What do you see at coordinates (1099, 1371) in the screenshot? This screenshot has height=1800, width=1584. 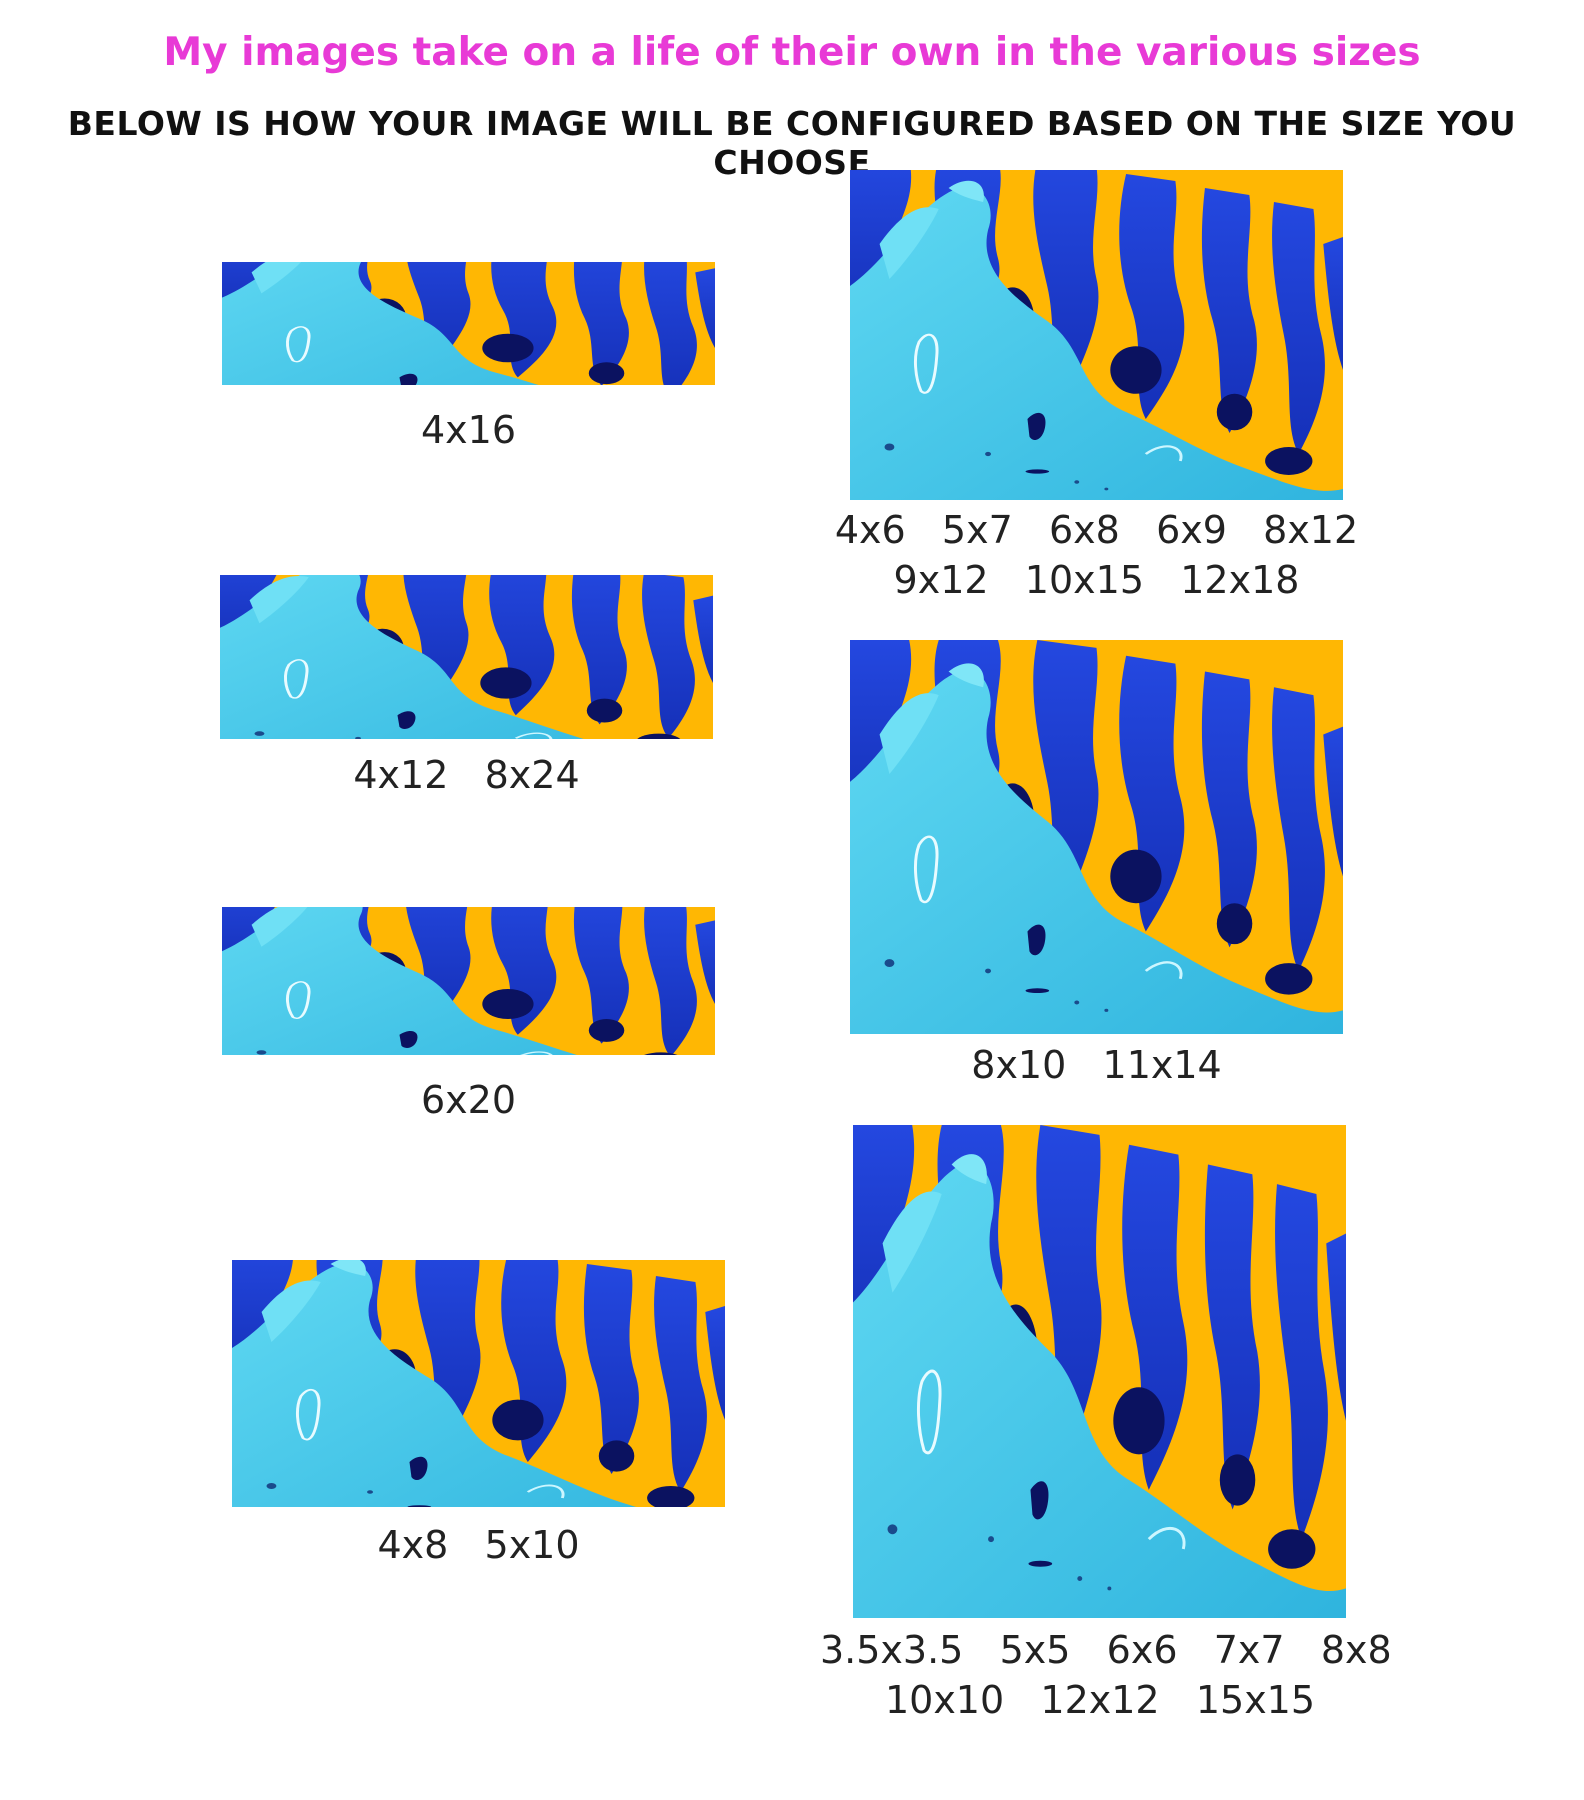 I see `preview-image-square` at bounding box center [1099, 1371].